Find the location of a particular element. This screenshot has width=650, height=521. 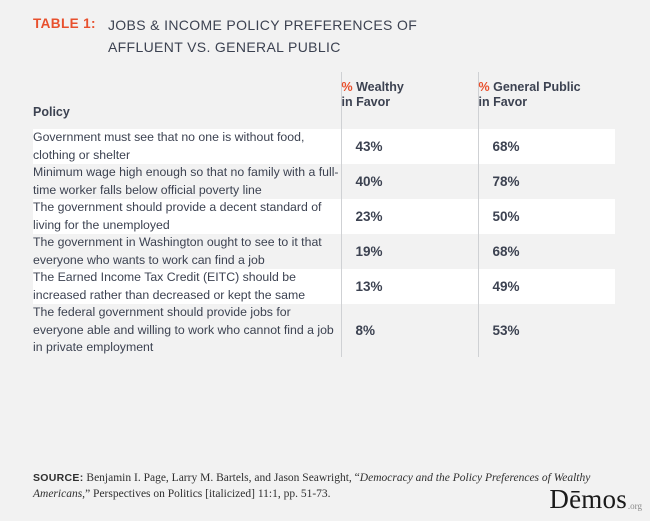

column-header-wealthy: % Wealthy in Favor is located at coordinates (409, 100).